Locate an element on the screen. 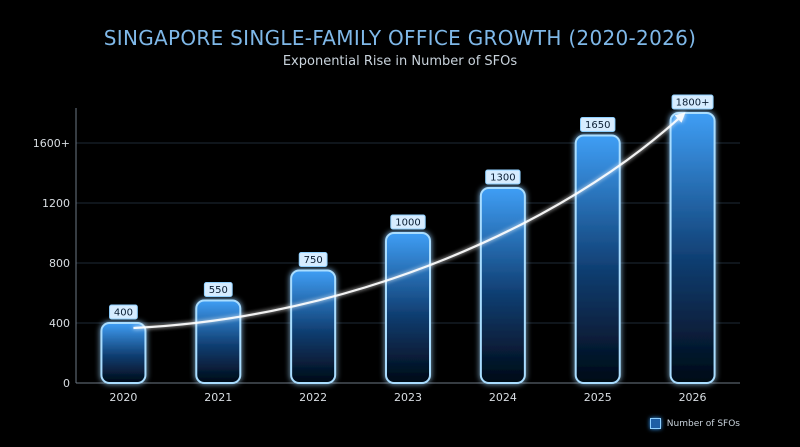 The width and height of the screenshot is (800, 447). y-tick-label: 1600+ is located at coordinates (51, 143).